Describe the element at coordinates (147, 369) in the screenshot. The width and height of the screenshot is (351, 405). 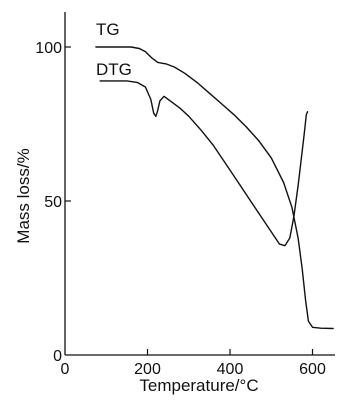
I see `x-tick-label: 200` at that location.